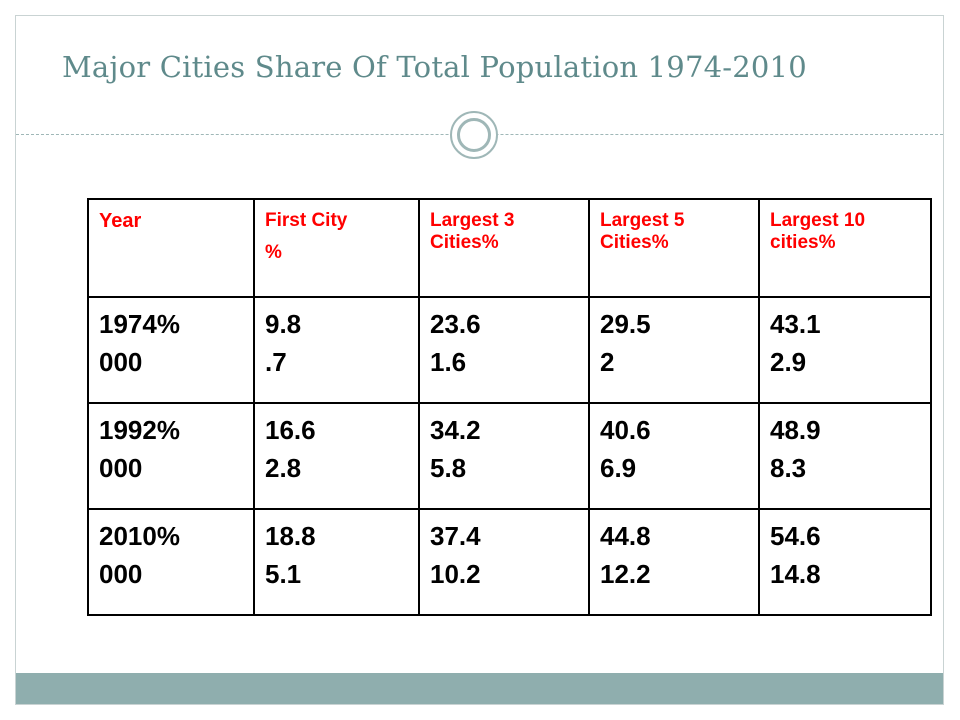 This screenshot has width=960, height=720. Describe the element at coordinates (818, 231) in the screenshot. I see `header-label: Largest 10 cities%` at that location.